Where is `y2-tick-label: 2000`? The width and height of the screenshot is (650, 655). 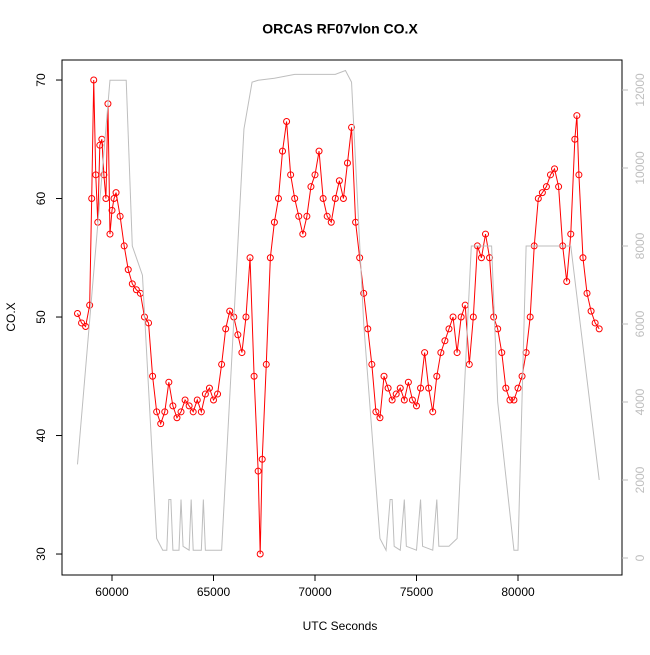
y2-tick-label: 2000 is located at coordinates (640, 479).